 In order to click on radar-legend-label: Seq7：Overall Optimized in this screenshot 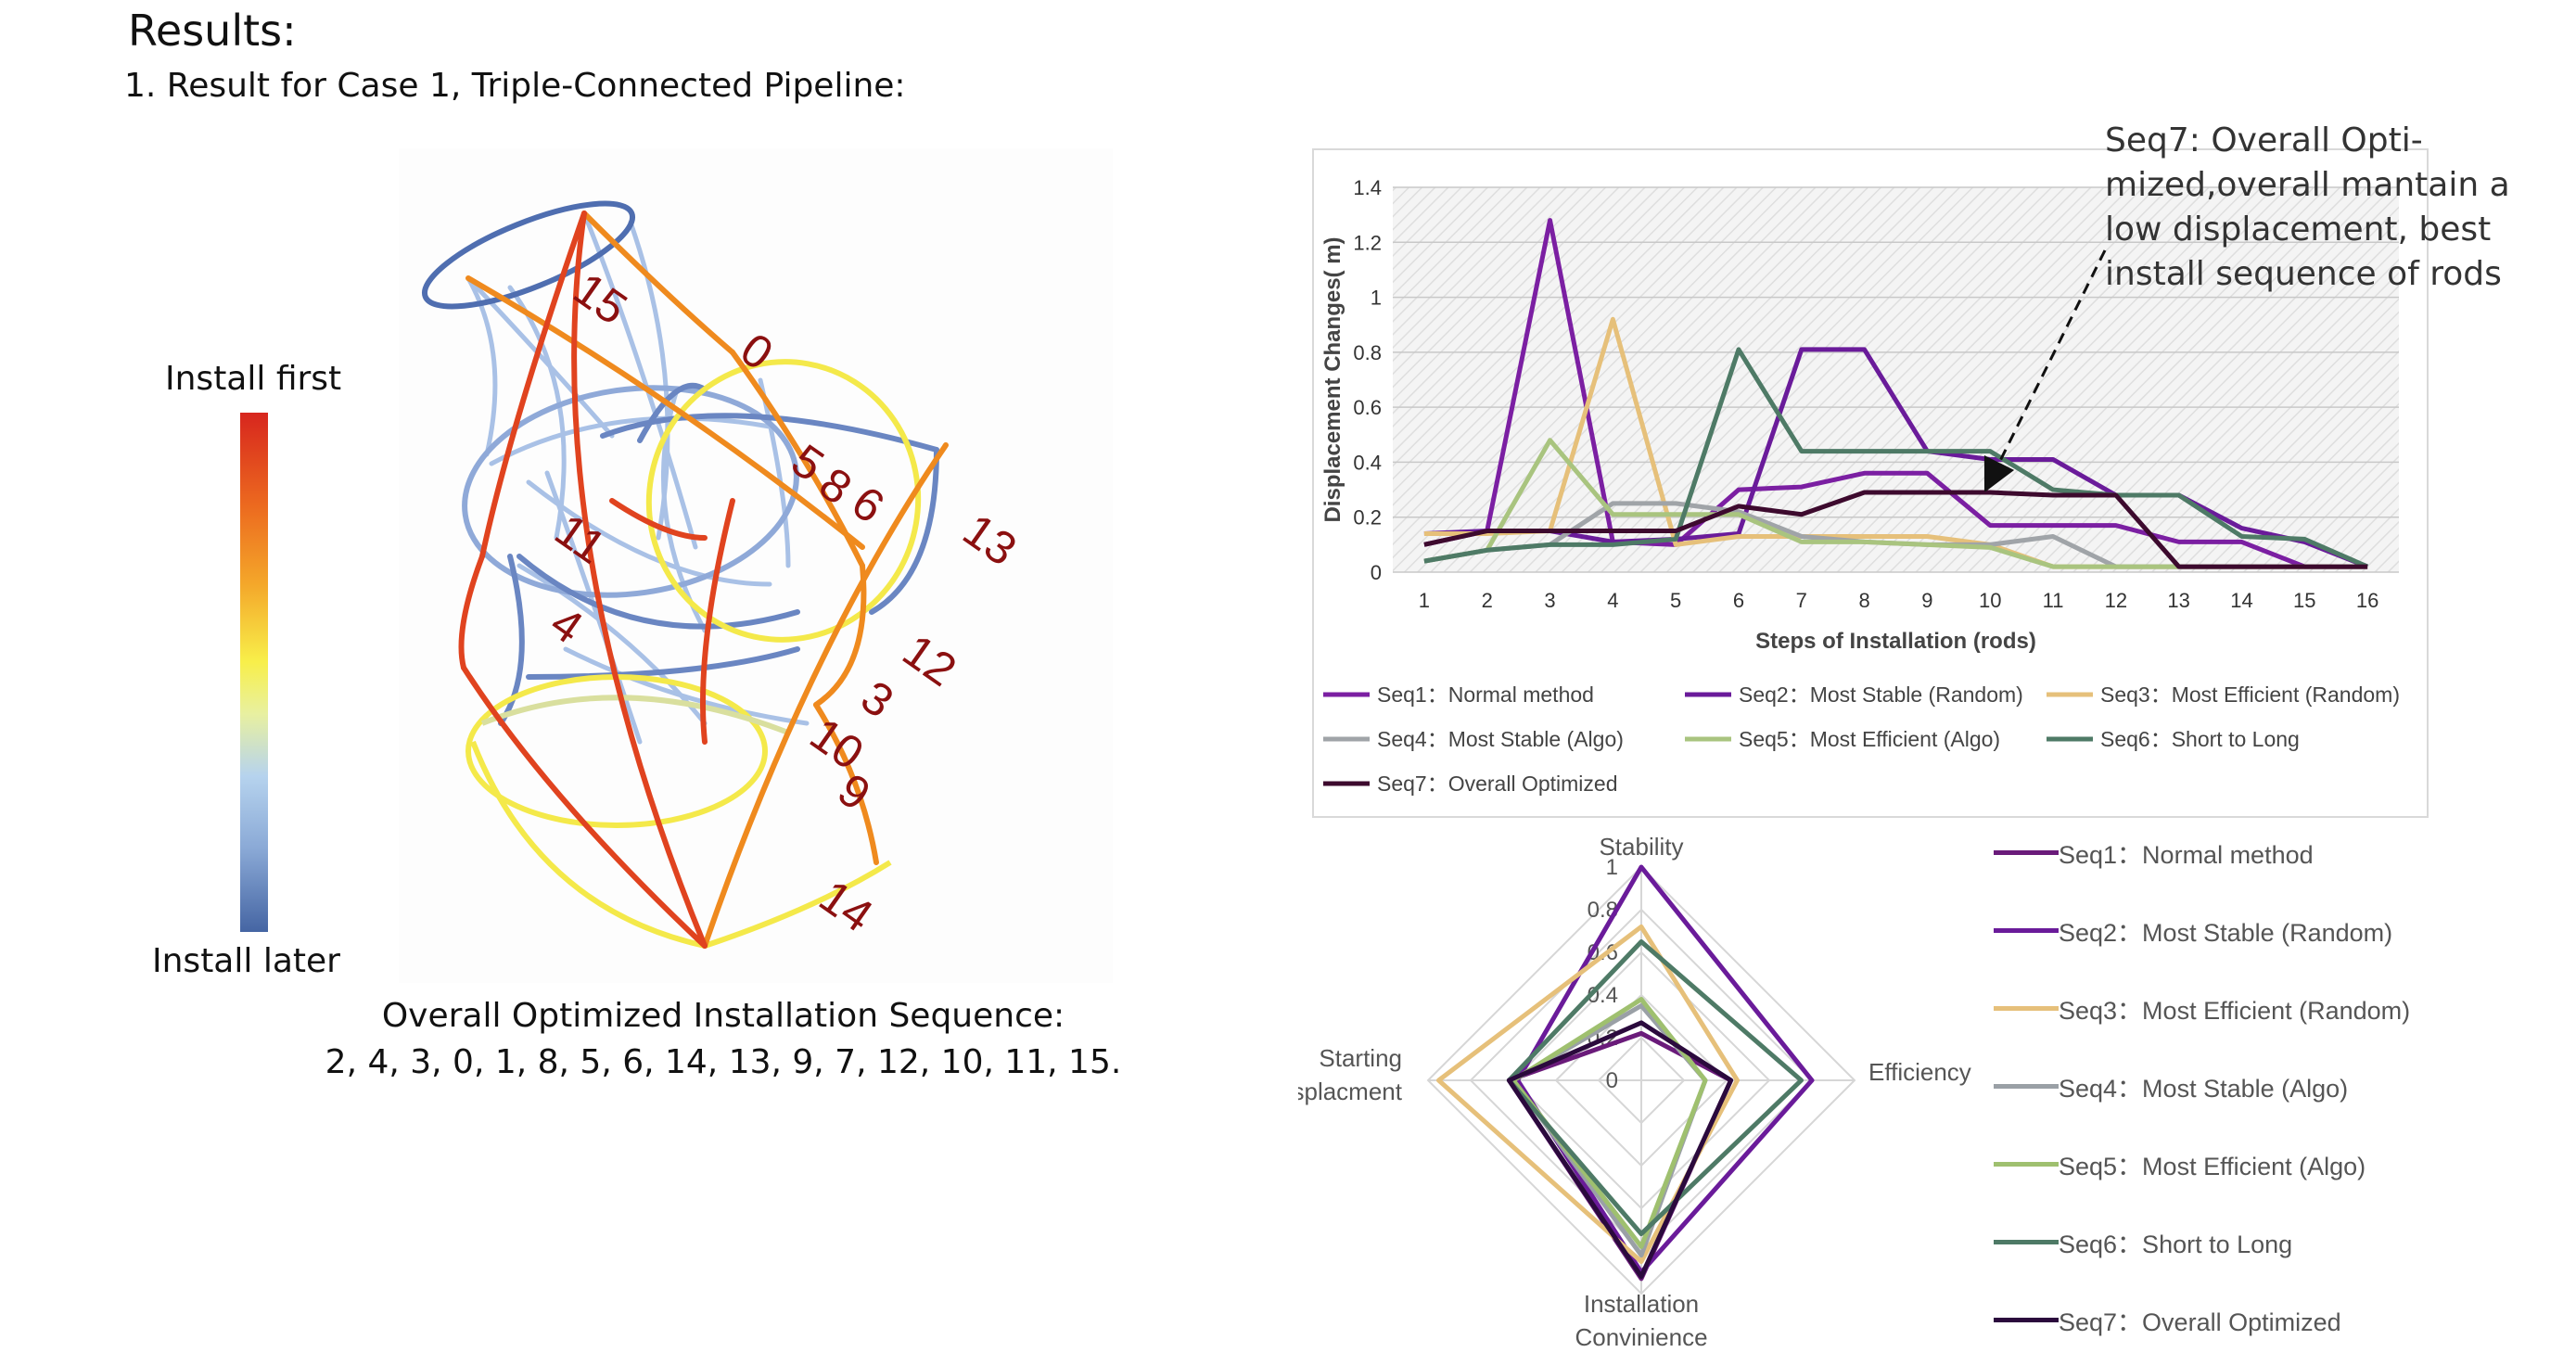, I will do `click(2200, 1322)`.